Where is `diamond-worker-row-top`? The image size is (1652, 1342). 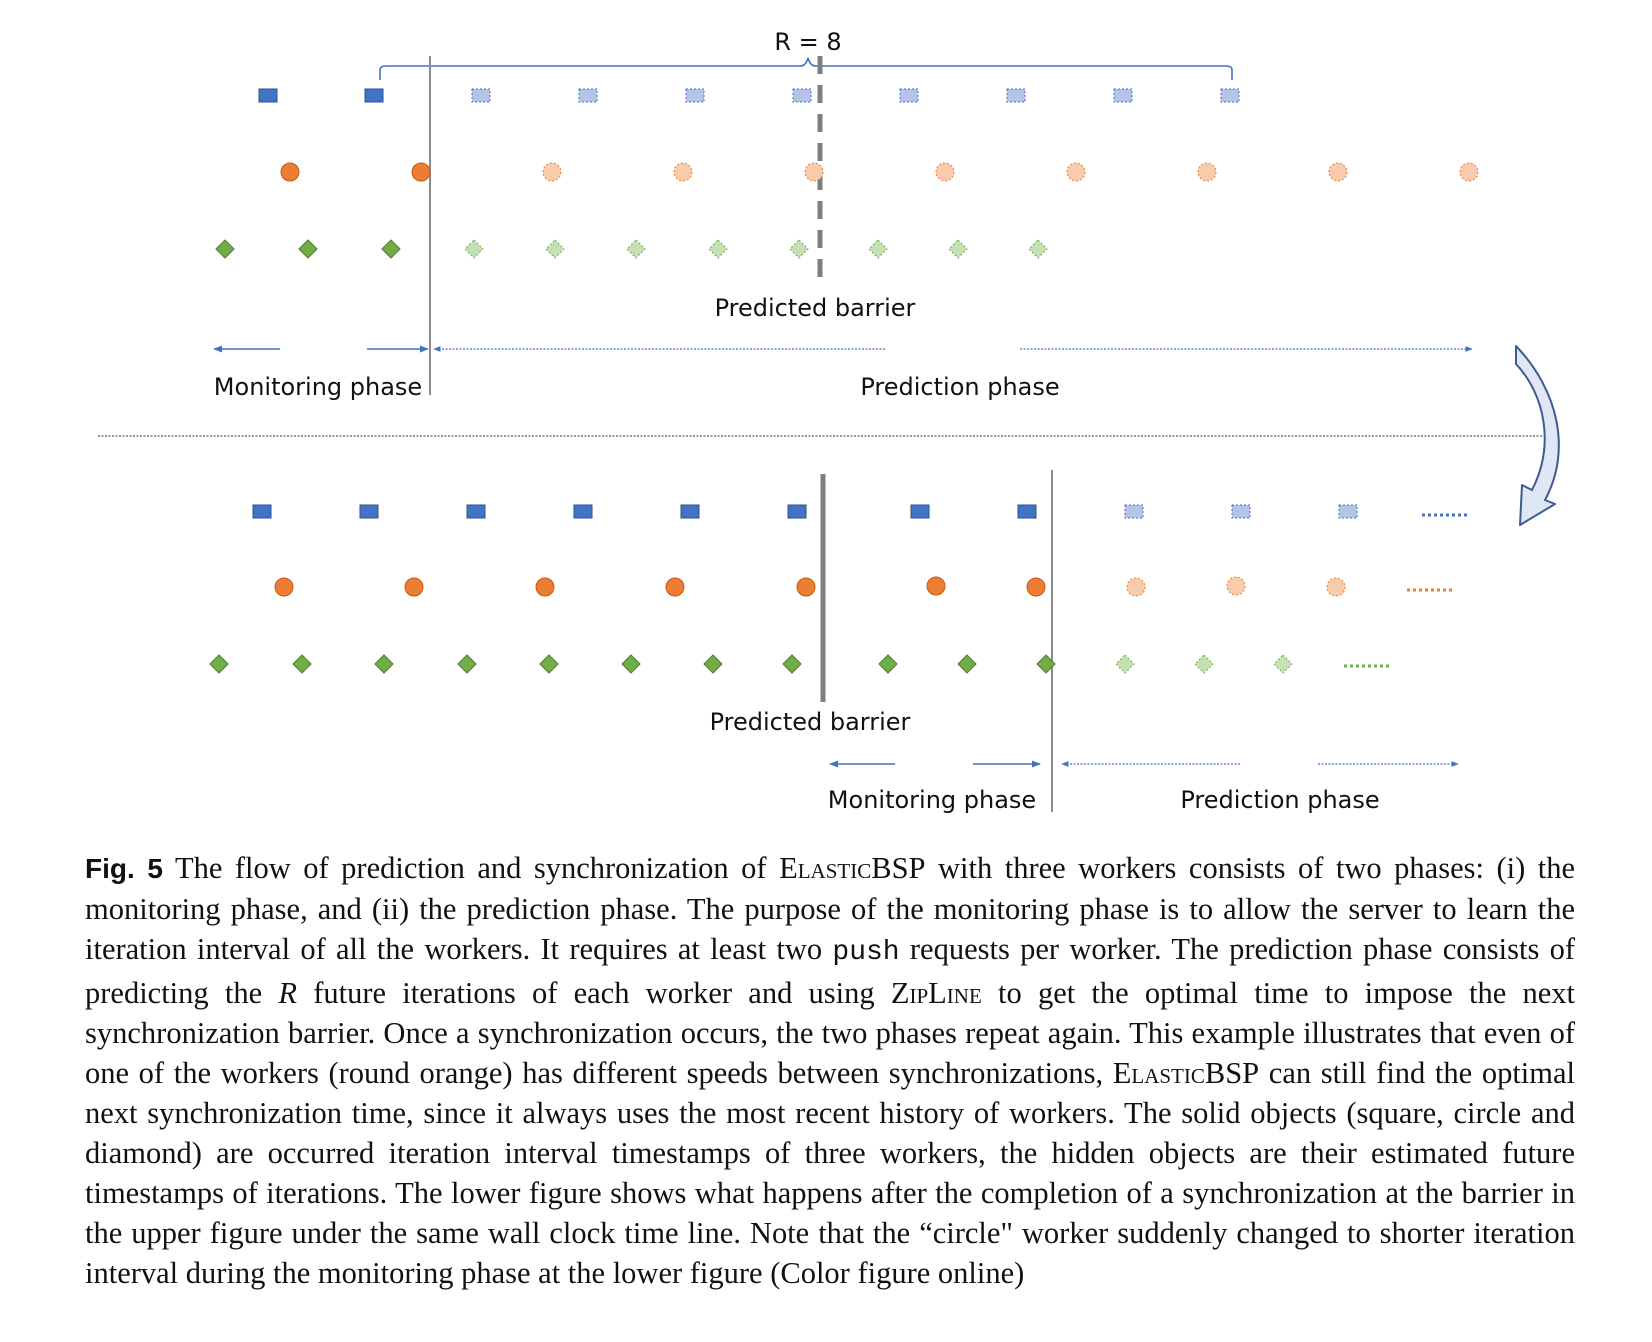
diamond-worker-row-top is located at coordinates (631, 249).